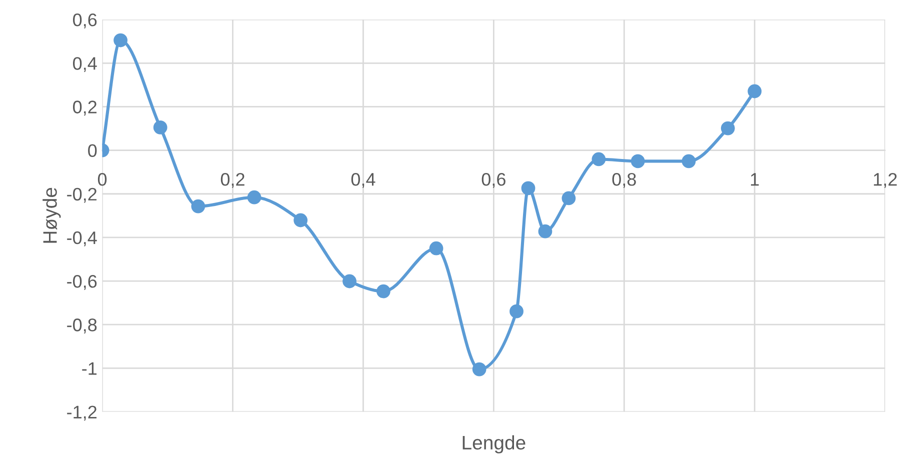 The image size is (905, 455). What do you see at coordinates (885, 180) in the screenshot?
I see `x-tick-label: 1,2` at bounding box center [885, 180].